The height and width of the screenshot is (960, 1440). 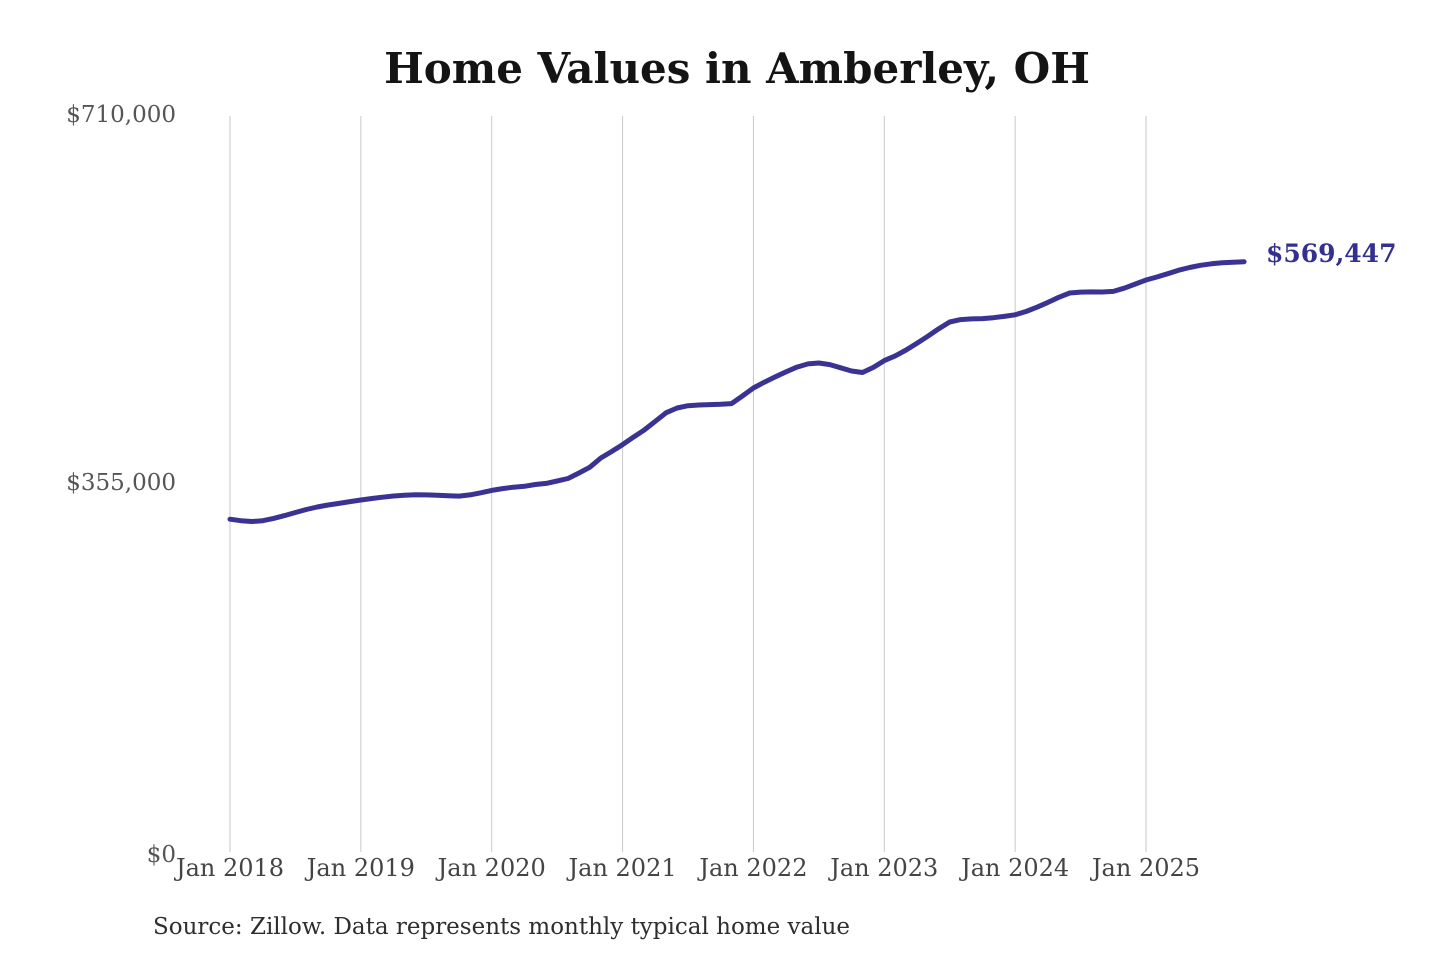 I want to click on latest-value-label: $569,447, so click(x=1331, y=253).